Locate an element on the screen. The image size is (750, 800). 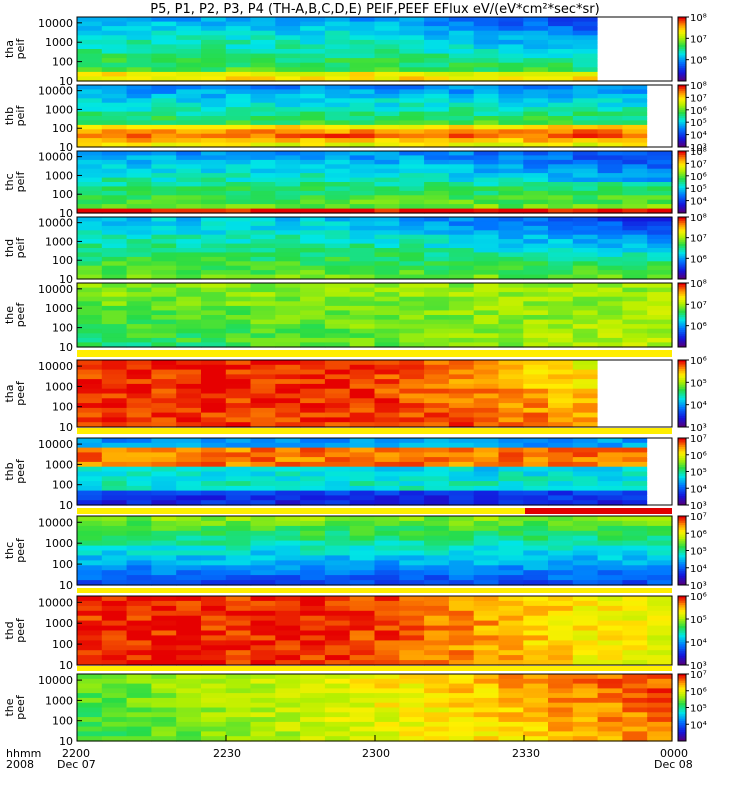
y-tick-label: 10000 is located at coordinates (55, 157).